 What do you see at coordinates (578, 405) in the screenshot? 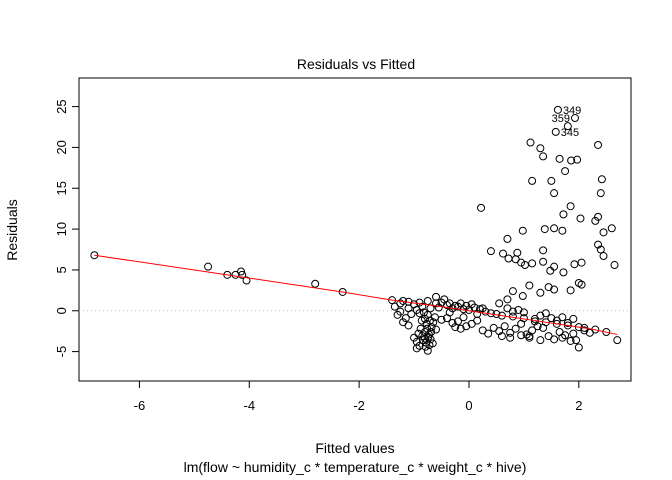
I see `x-tick-label: 2` at bounding box center [578, 405].